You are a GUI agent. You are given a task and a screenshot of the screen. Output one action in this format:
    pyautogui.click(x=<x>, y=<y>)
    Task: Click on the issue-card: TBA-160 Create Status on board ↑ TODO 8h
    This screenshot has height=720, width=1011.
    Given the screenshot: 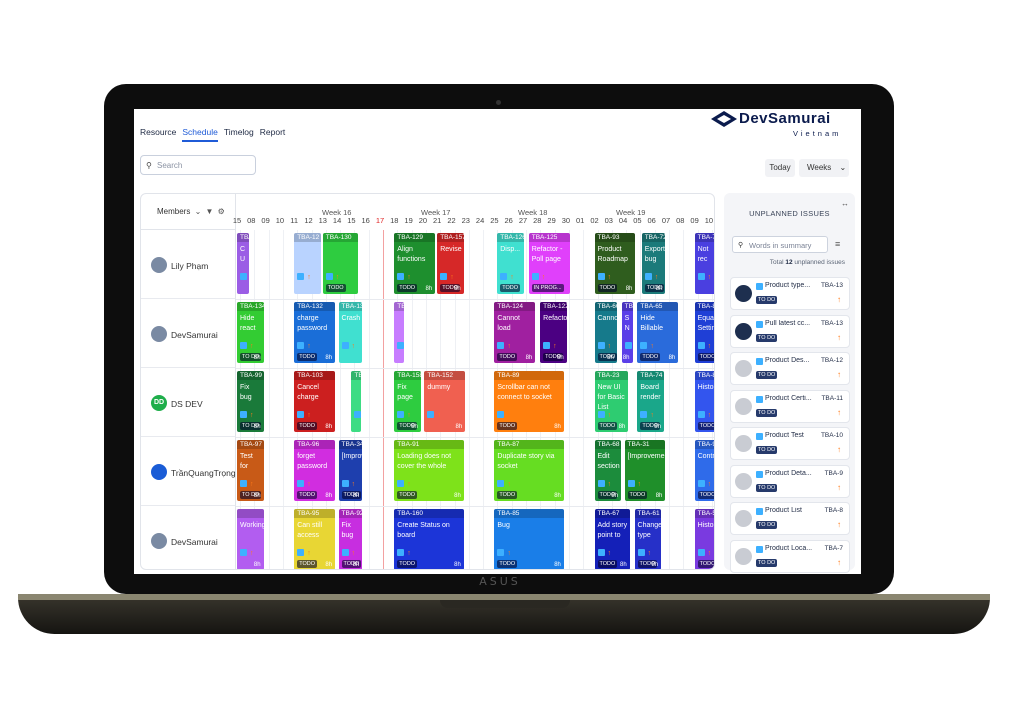 What is the action you would take?
    pyautogui.click(x=429, y=539)
    